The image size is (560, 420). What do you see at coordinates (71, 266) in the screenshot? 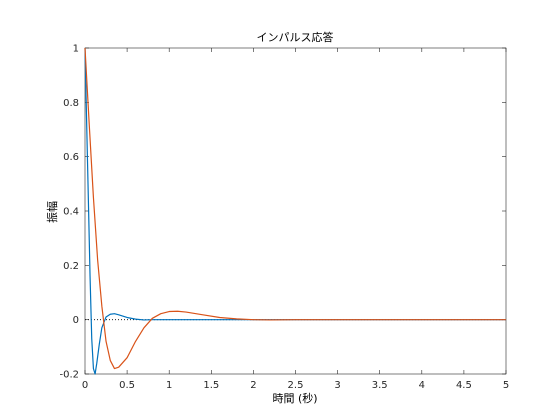
I see `y-tick-label: 0.2` at bounding box center [71, 266].